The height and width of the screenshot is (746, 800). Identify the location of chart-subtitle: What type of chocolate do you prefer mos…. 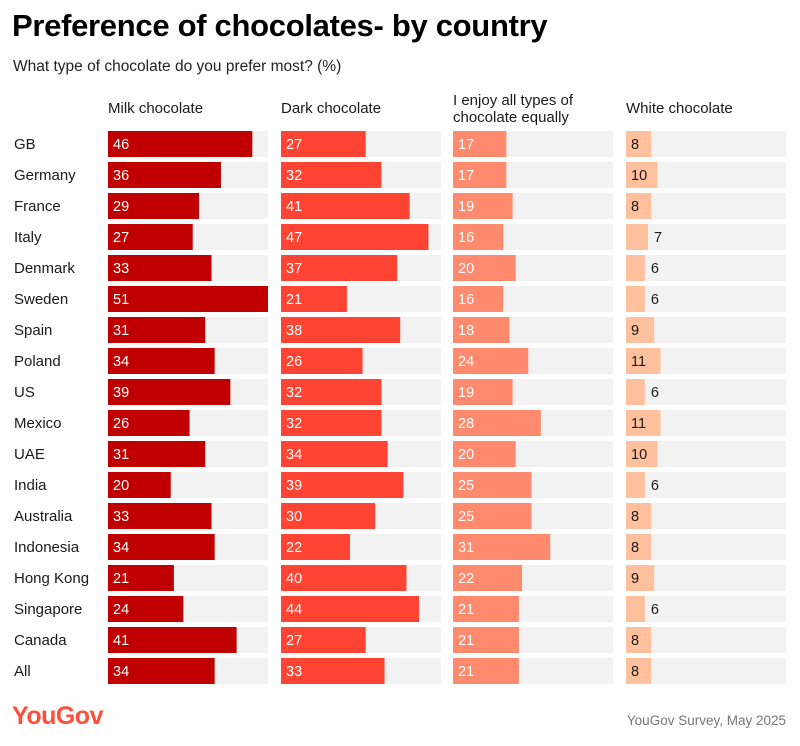
(177, 66).